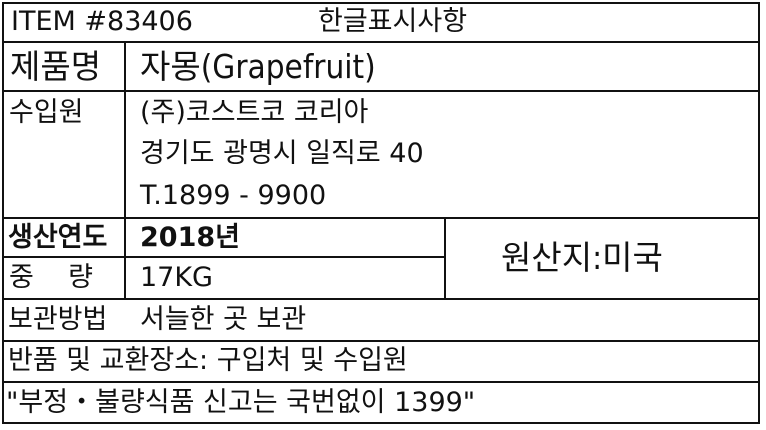 The width and height of the screenshot is (766, 430). Describe the element at coordinates (176, 277) in the screenshot. I see `weight-value: 17KG` at that location.